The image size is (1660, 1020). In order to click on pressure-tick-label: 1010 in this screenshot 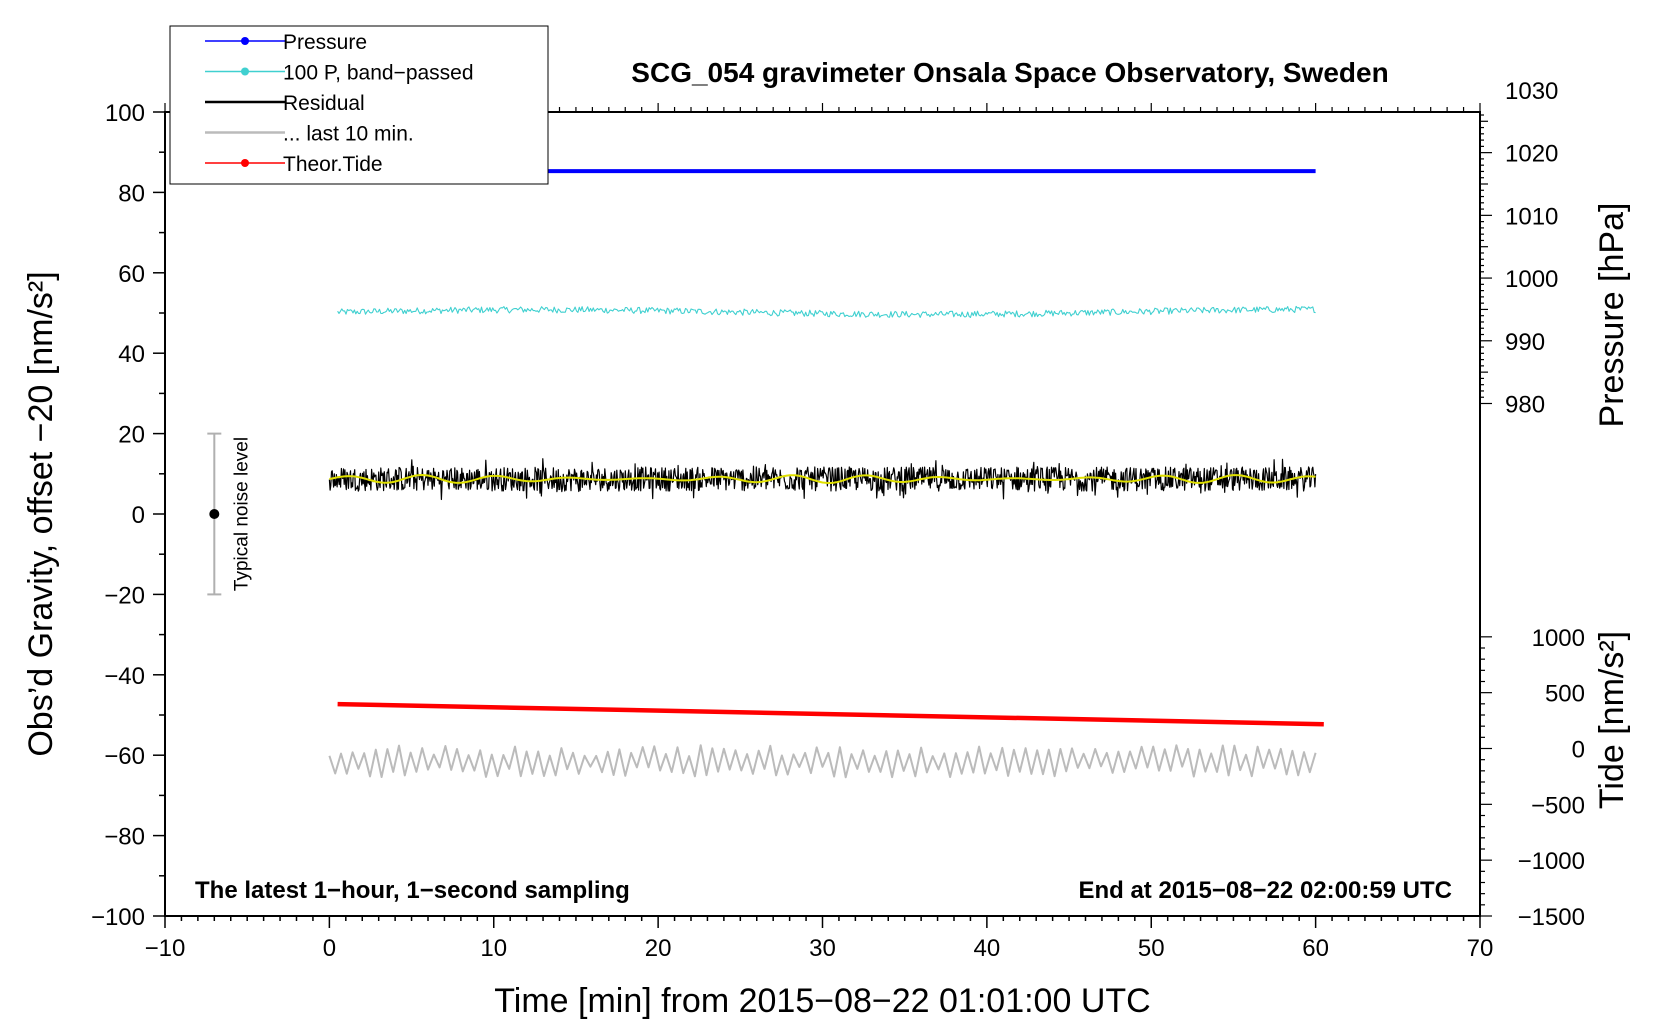, I will do `click(1531, 216)`.